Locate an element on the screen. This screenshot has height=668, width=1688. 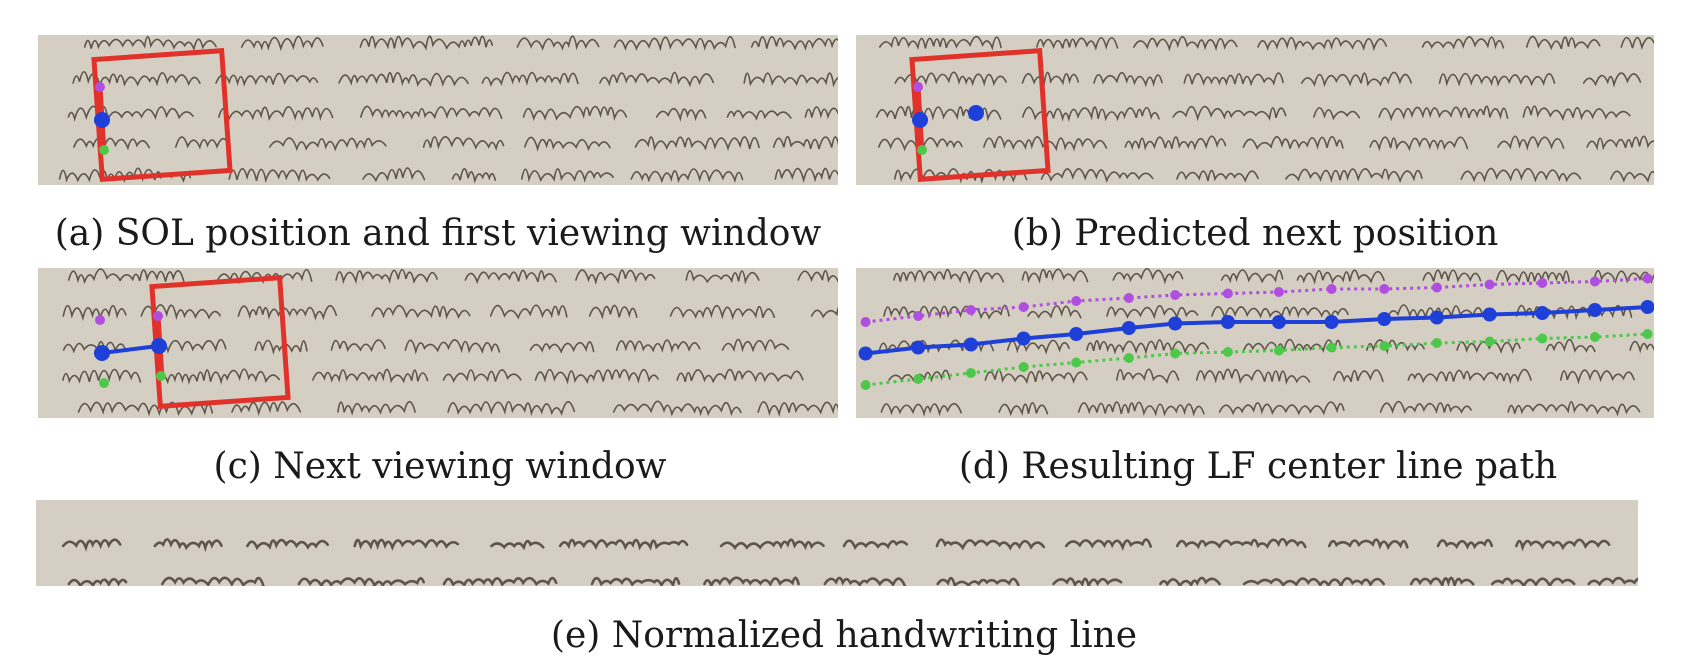
caption-d: (d) Resulting LF center line path is located at coordinates (1258, 466).